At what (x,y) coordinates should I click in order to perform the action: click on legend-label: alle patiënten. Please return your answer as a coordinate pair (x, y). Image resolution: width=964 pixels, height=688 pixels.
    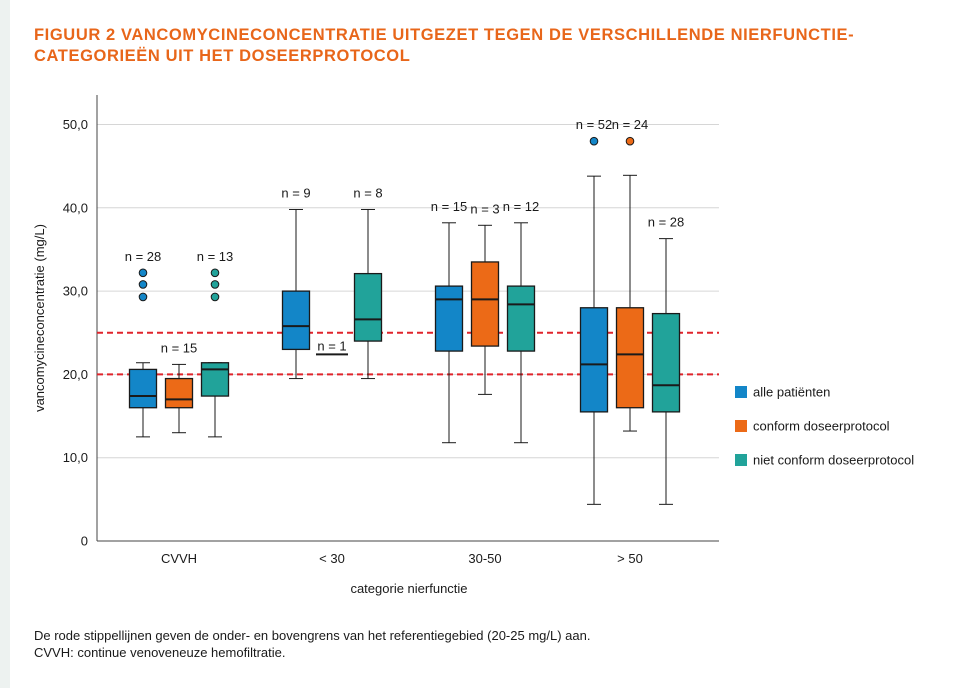
    Looking at the image, I should click on (791, 392).